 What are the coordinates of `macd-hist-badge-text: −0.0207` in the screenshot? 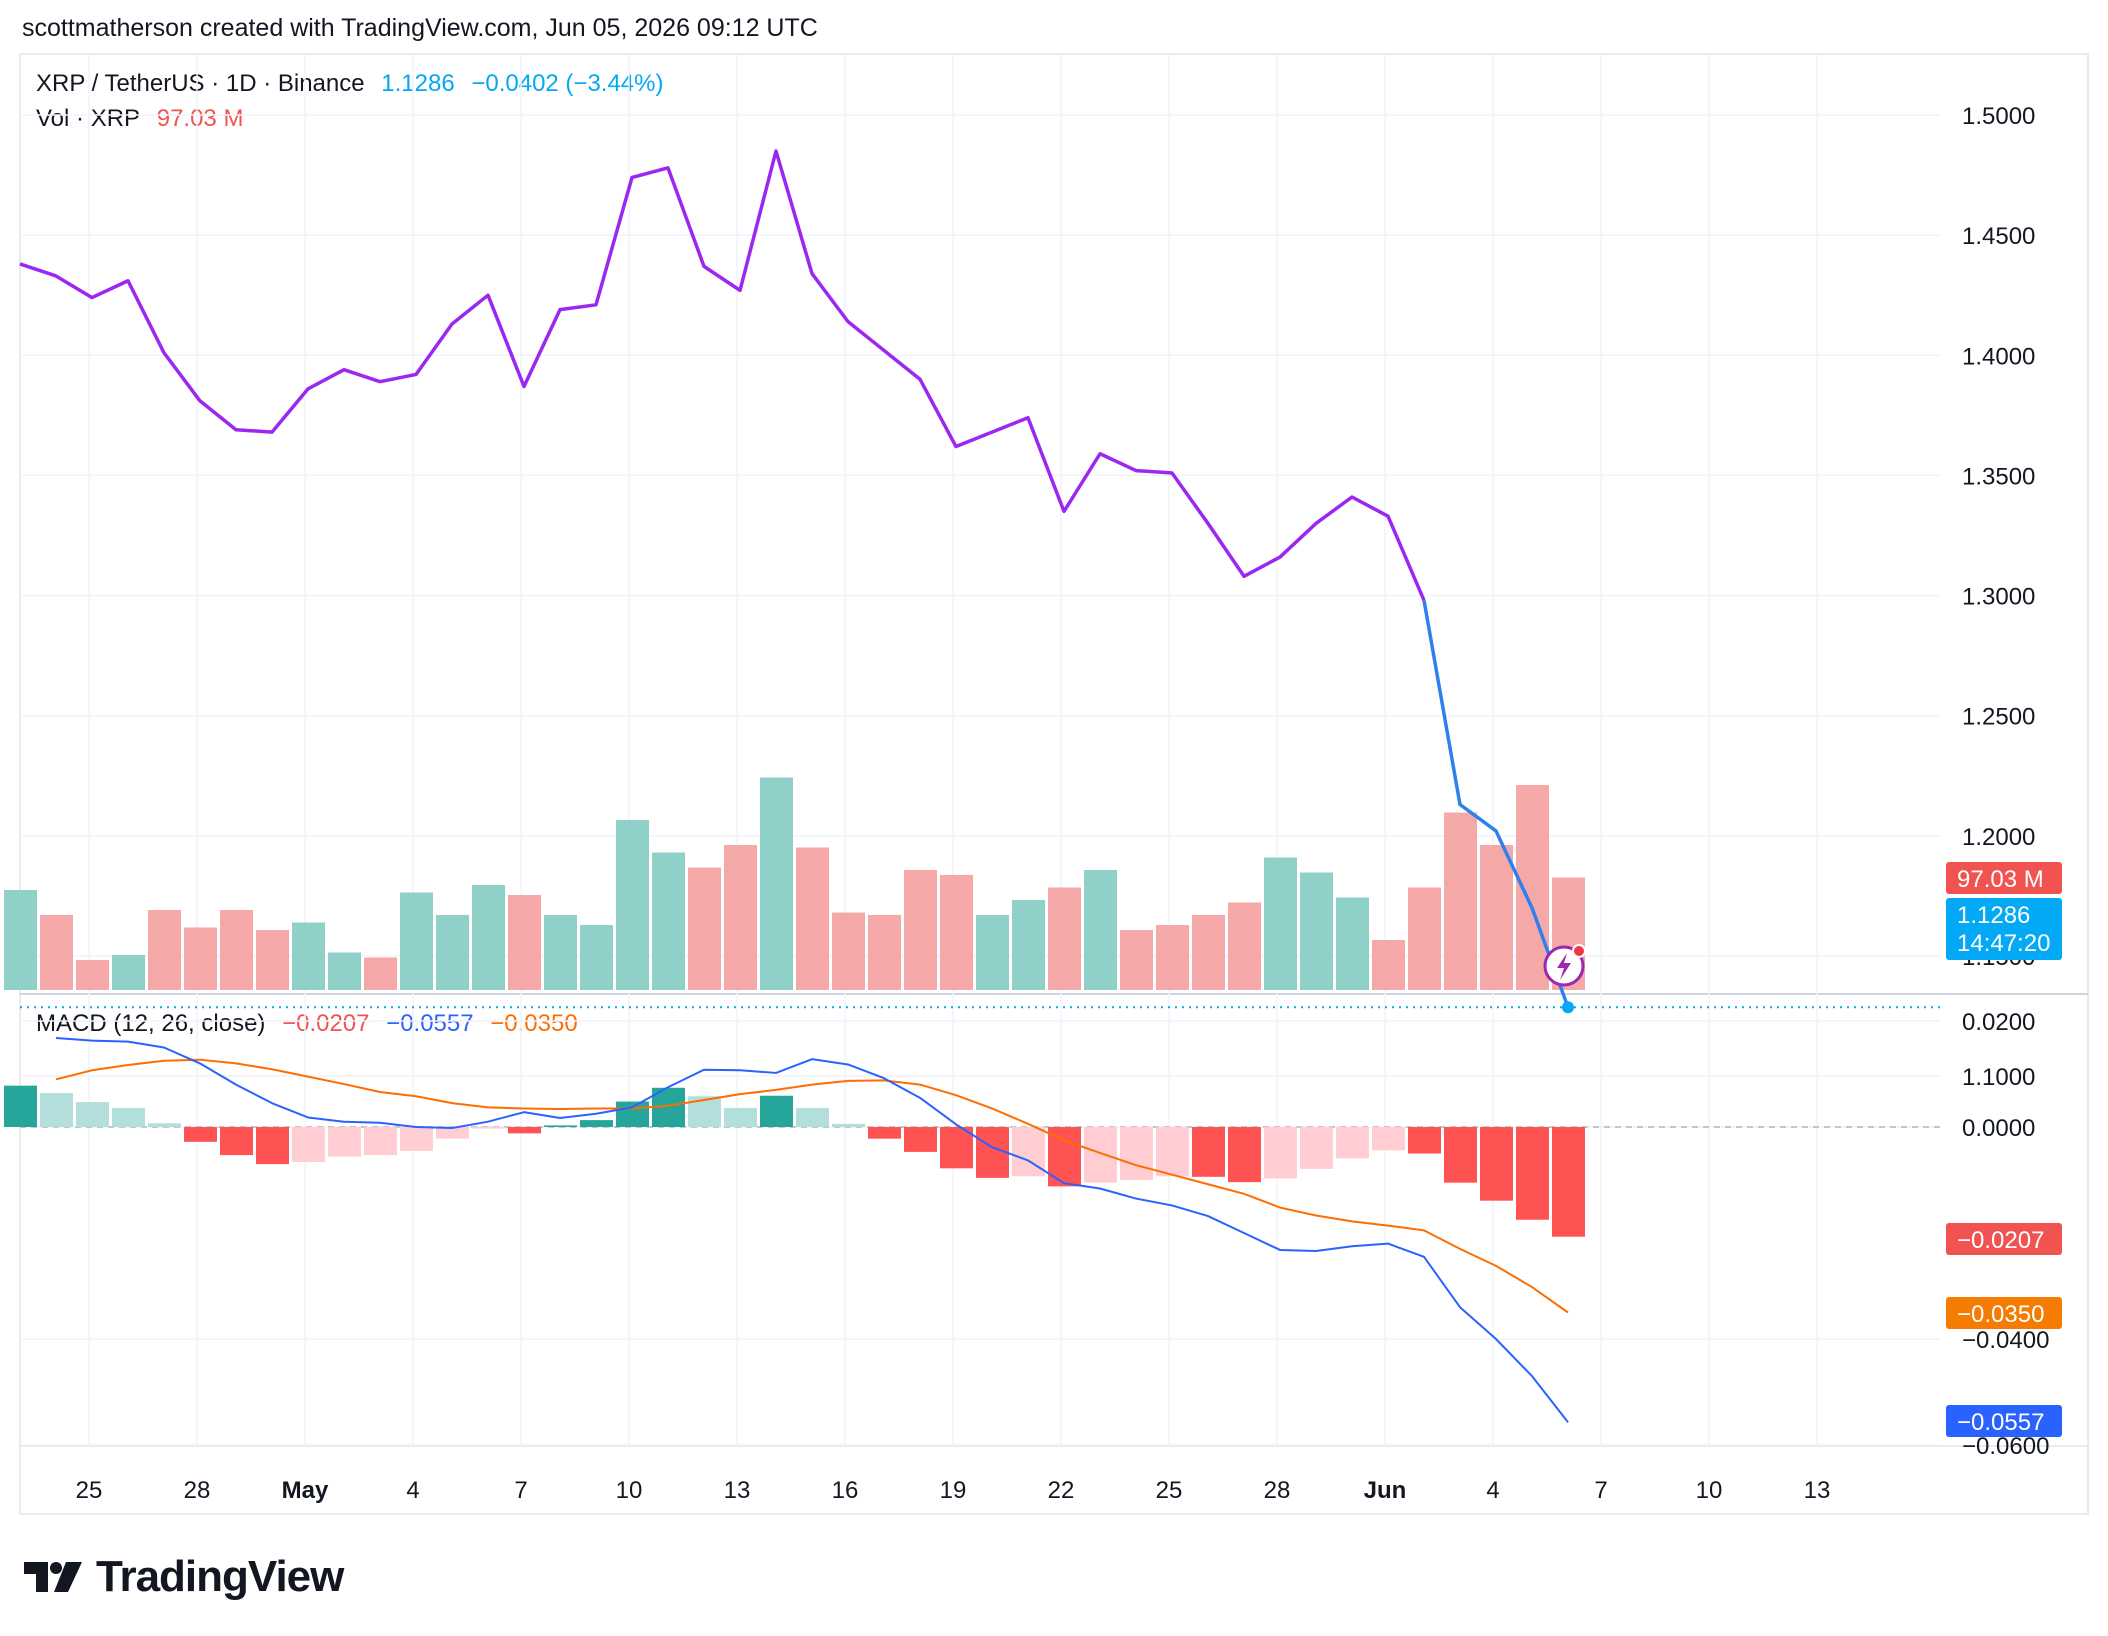 It's located at (2000, 1240).